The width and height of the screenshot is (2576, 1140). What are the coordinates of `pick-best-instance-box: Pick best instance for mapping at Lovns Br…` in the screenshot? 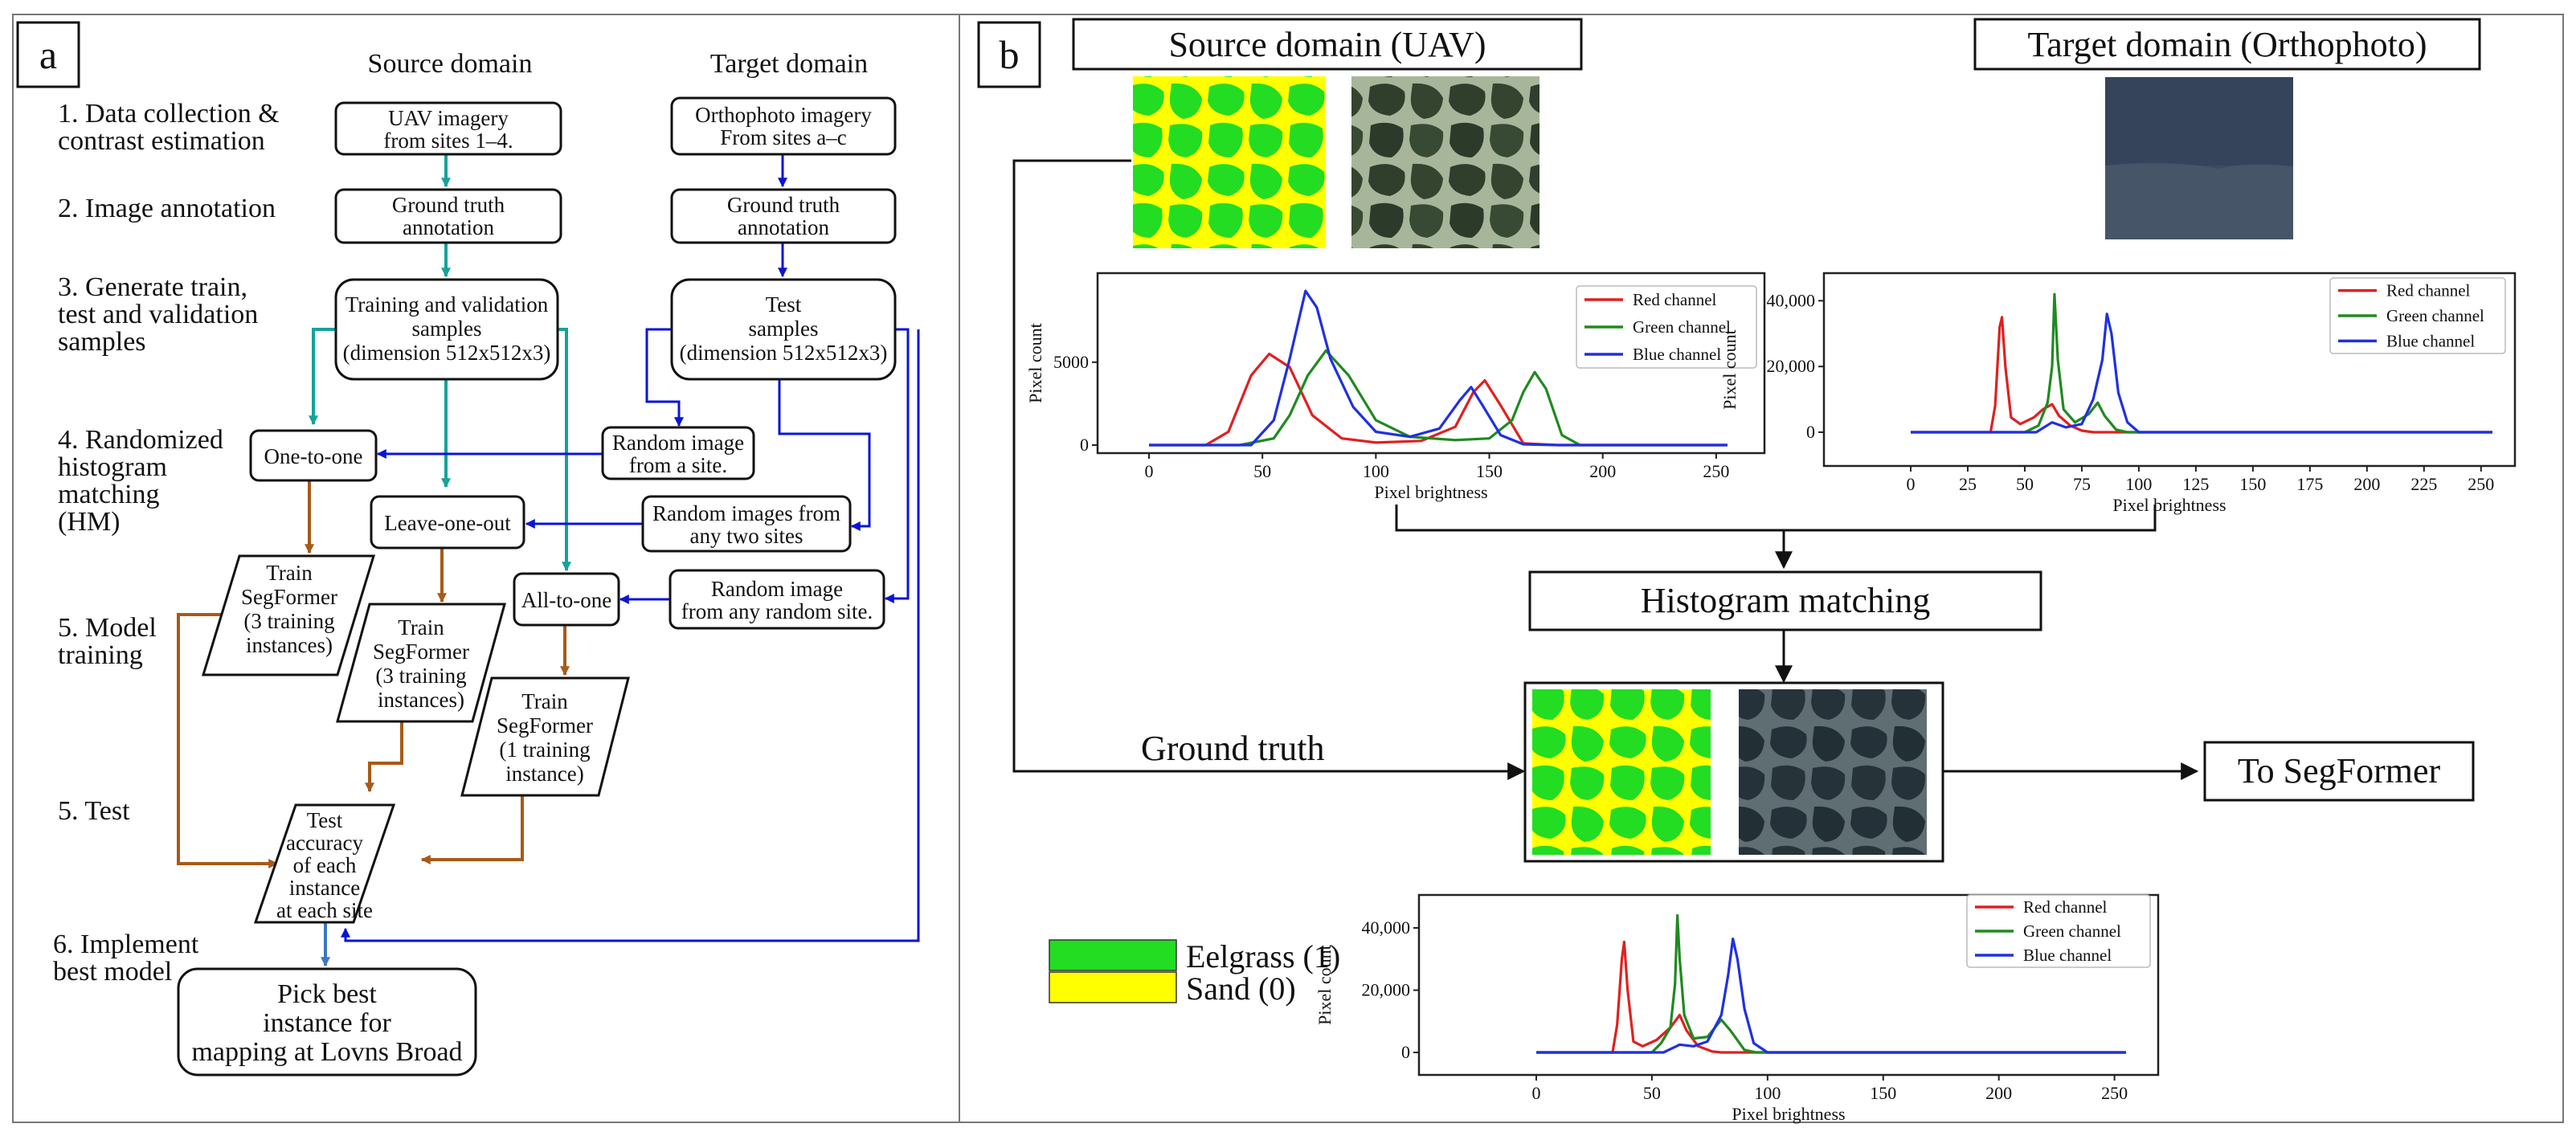 It's located at (327, 1022).